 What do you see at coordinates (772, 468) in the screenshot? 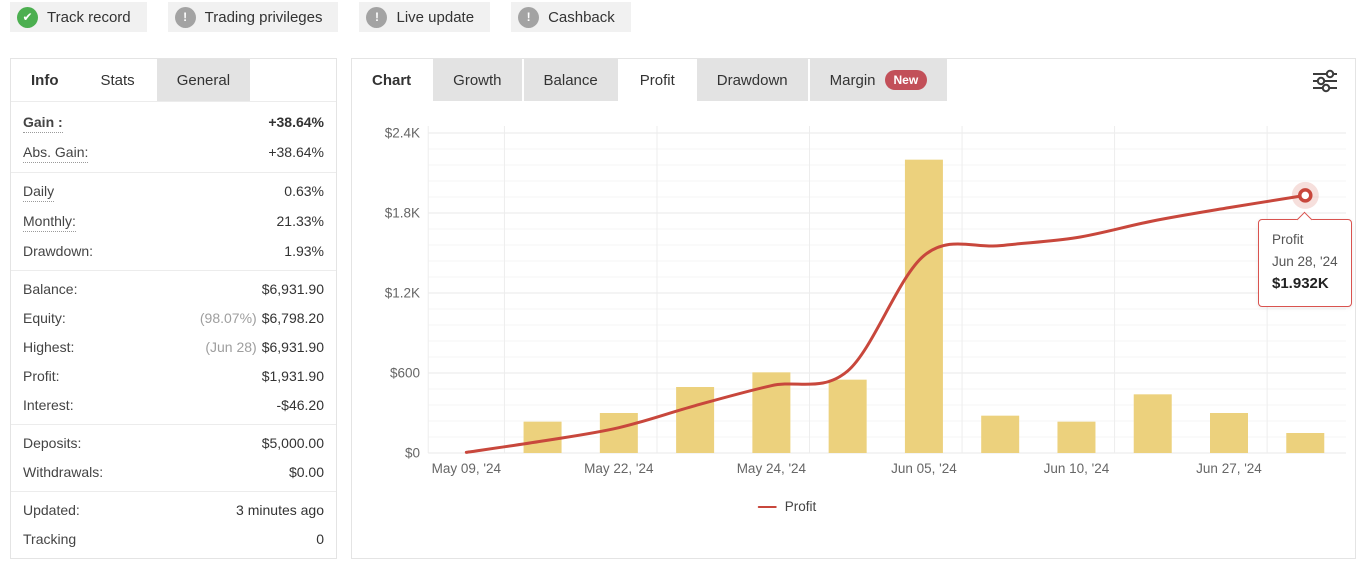
I see `x-tick-label: May 24, '24` at bounding box center [772, 468].